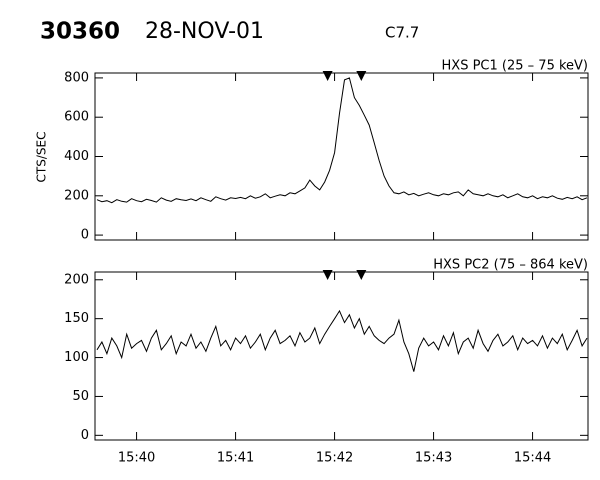 The image size is (600, 480). Describe the element at coordinates (204, 31) in the screenshot. I see `chart-subtitle: 28-NOV-01` at that location.